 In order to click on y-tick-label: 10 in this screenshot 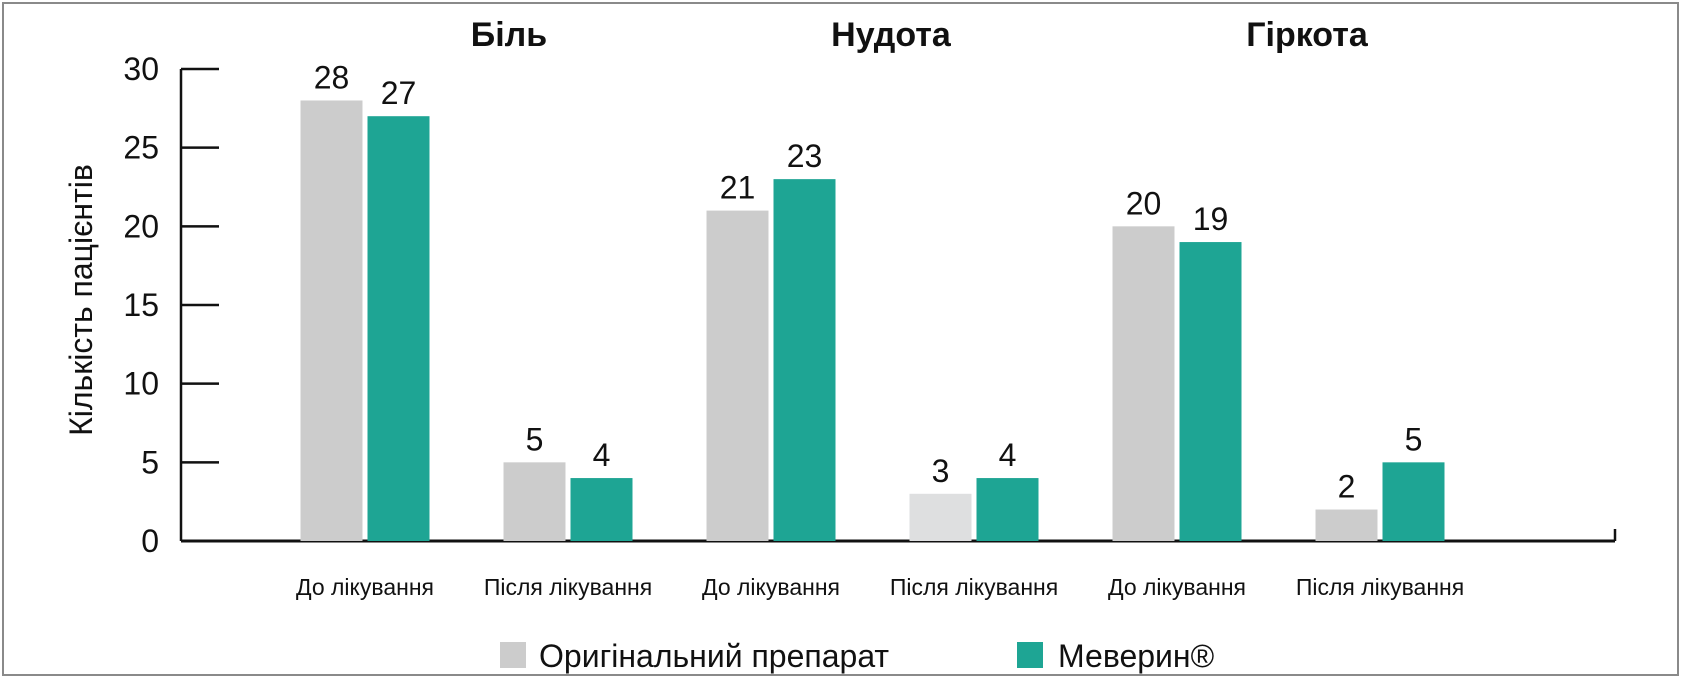, I will do `click(141, 384)`.